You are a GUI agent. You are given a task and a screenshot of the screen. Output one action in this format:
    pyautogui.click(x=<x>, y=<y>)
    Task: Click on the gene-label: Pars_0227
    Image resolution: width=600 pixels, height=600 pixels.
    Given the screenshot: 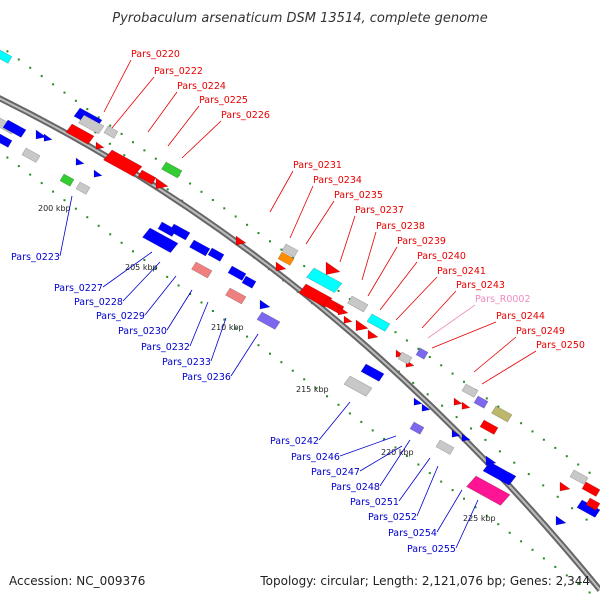 What is the action you would take?
    pyautogui.click(x=78, y=288)
    